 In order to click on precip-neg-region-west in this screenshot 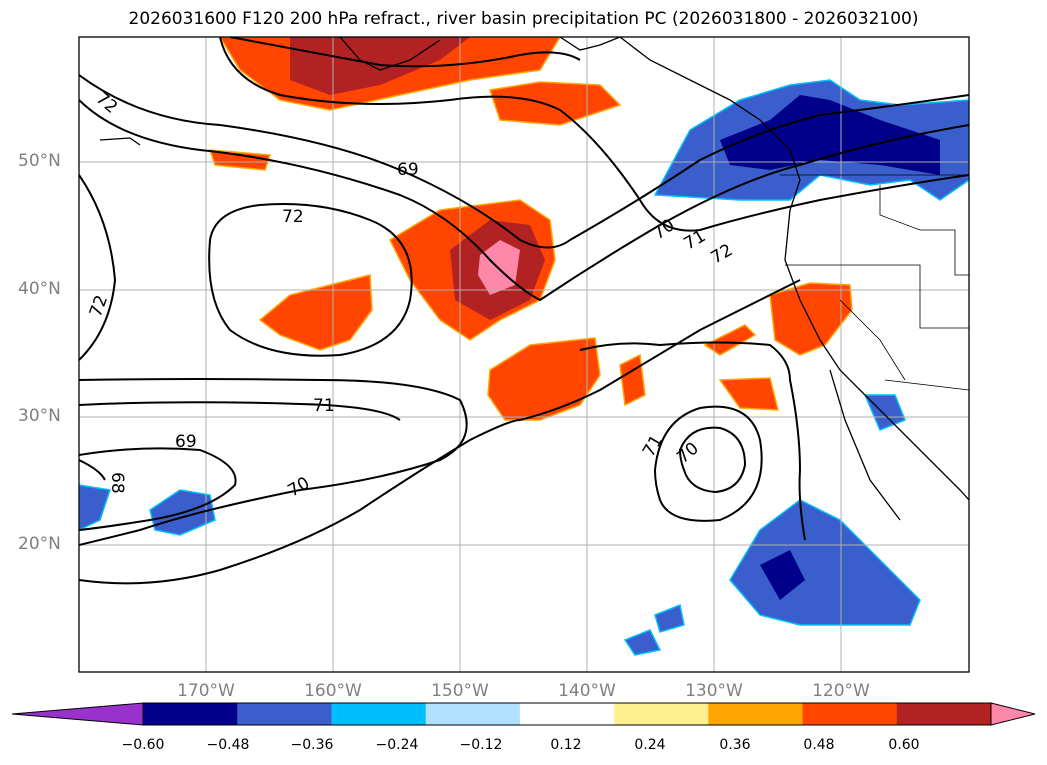, I will do `click(95, 507)`.